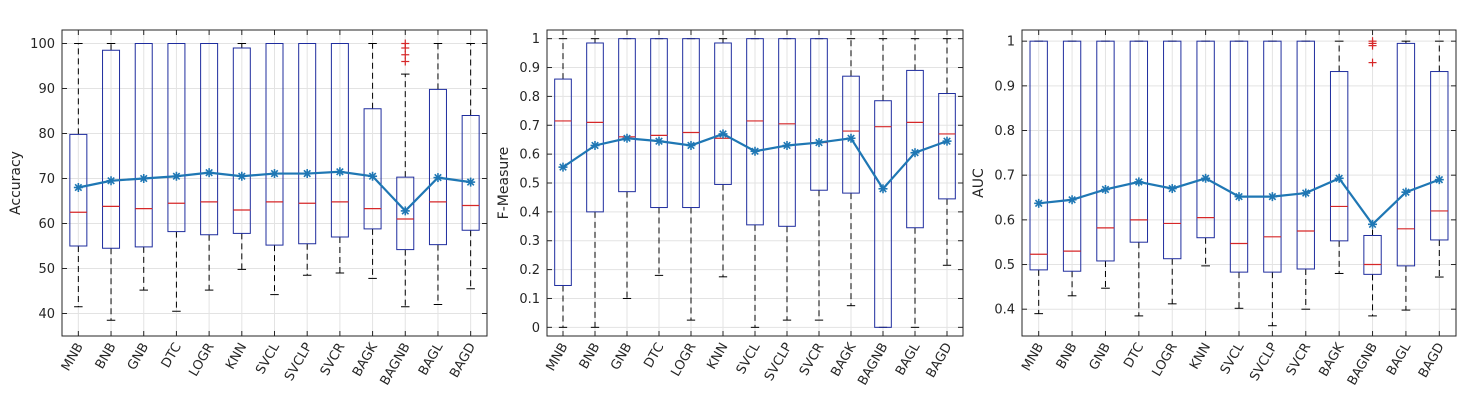 This screenshot has width=1473, height=406. I want to click on box-svclp, so click(1272, 183).